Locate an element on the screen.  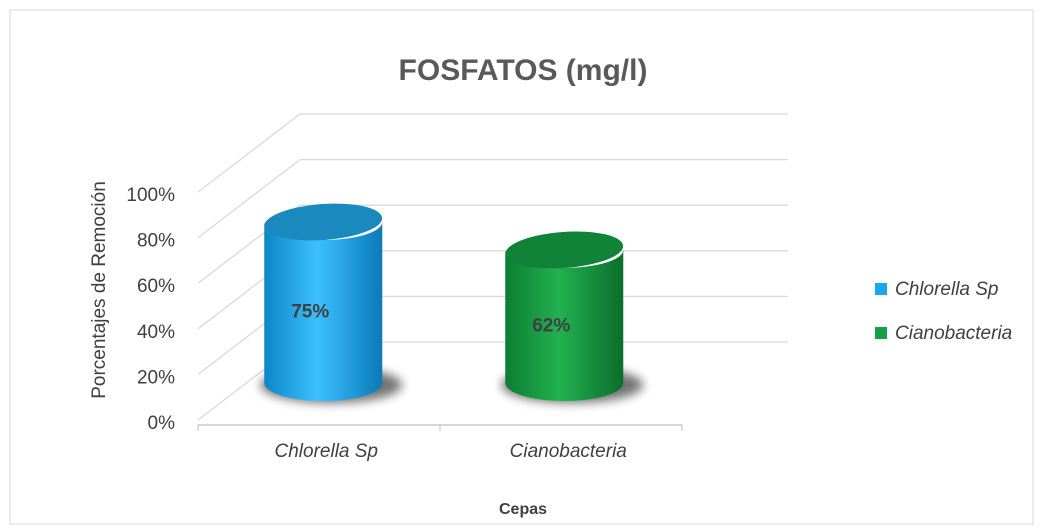
x-axis-label: Cepas is located at coordinates (523, 509).